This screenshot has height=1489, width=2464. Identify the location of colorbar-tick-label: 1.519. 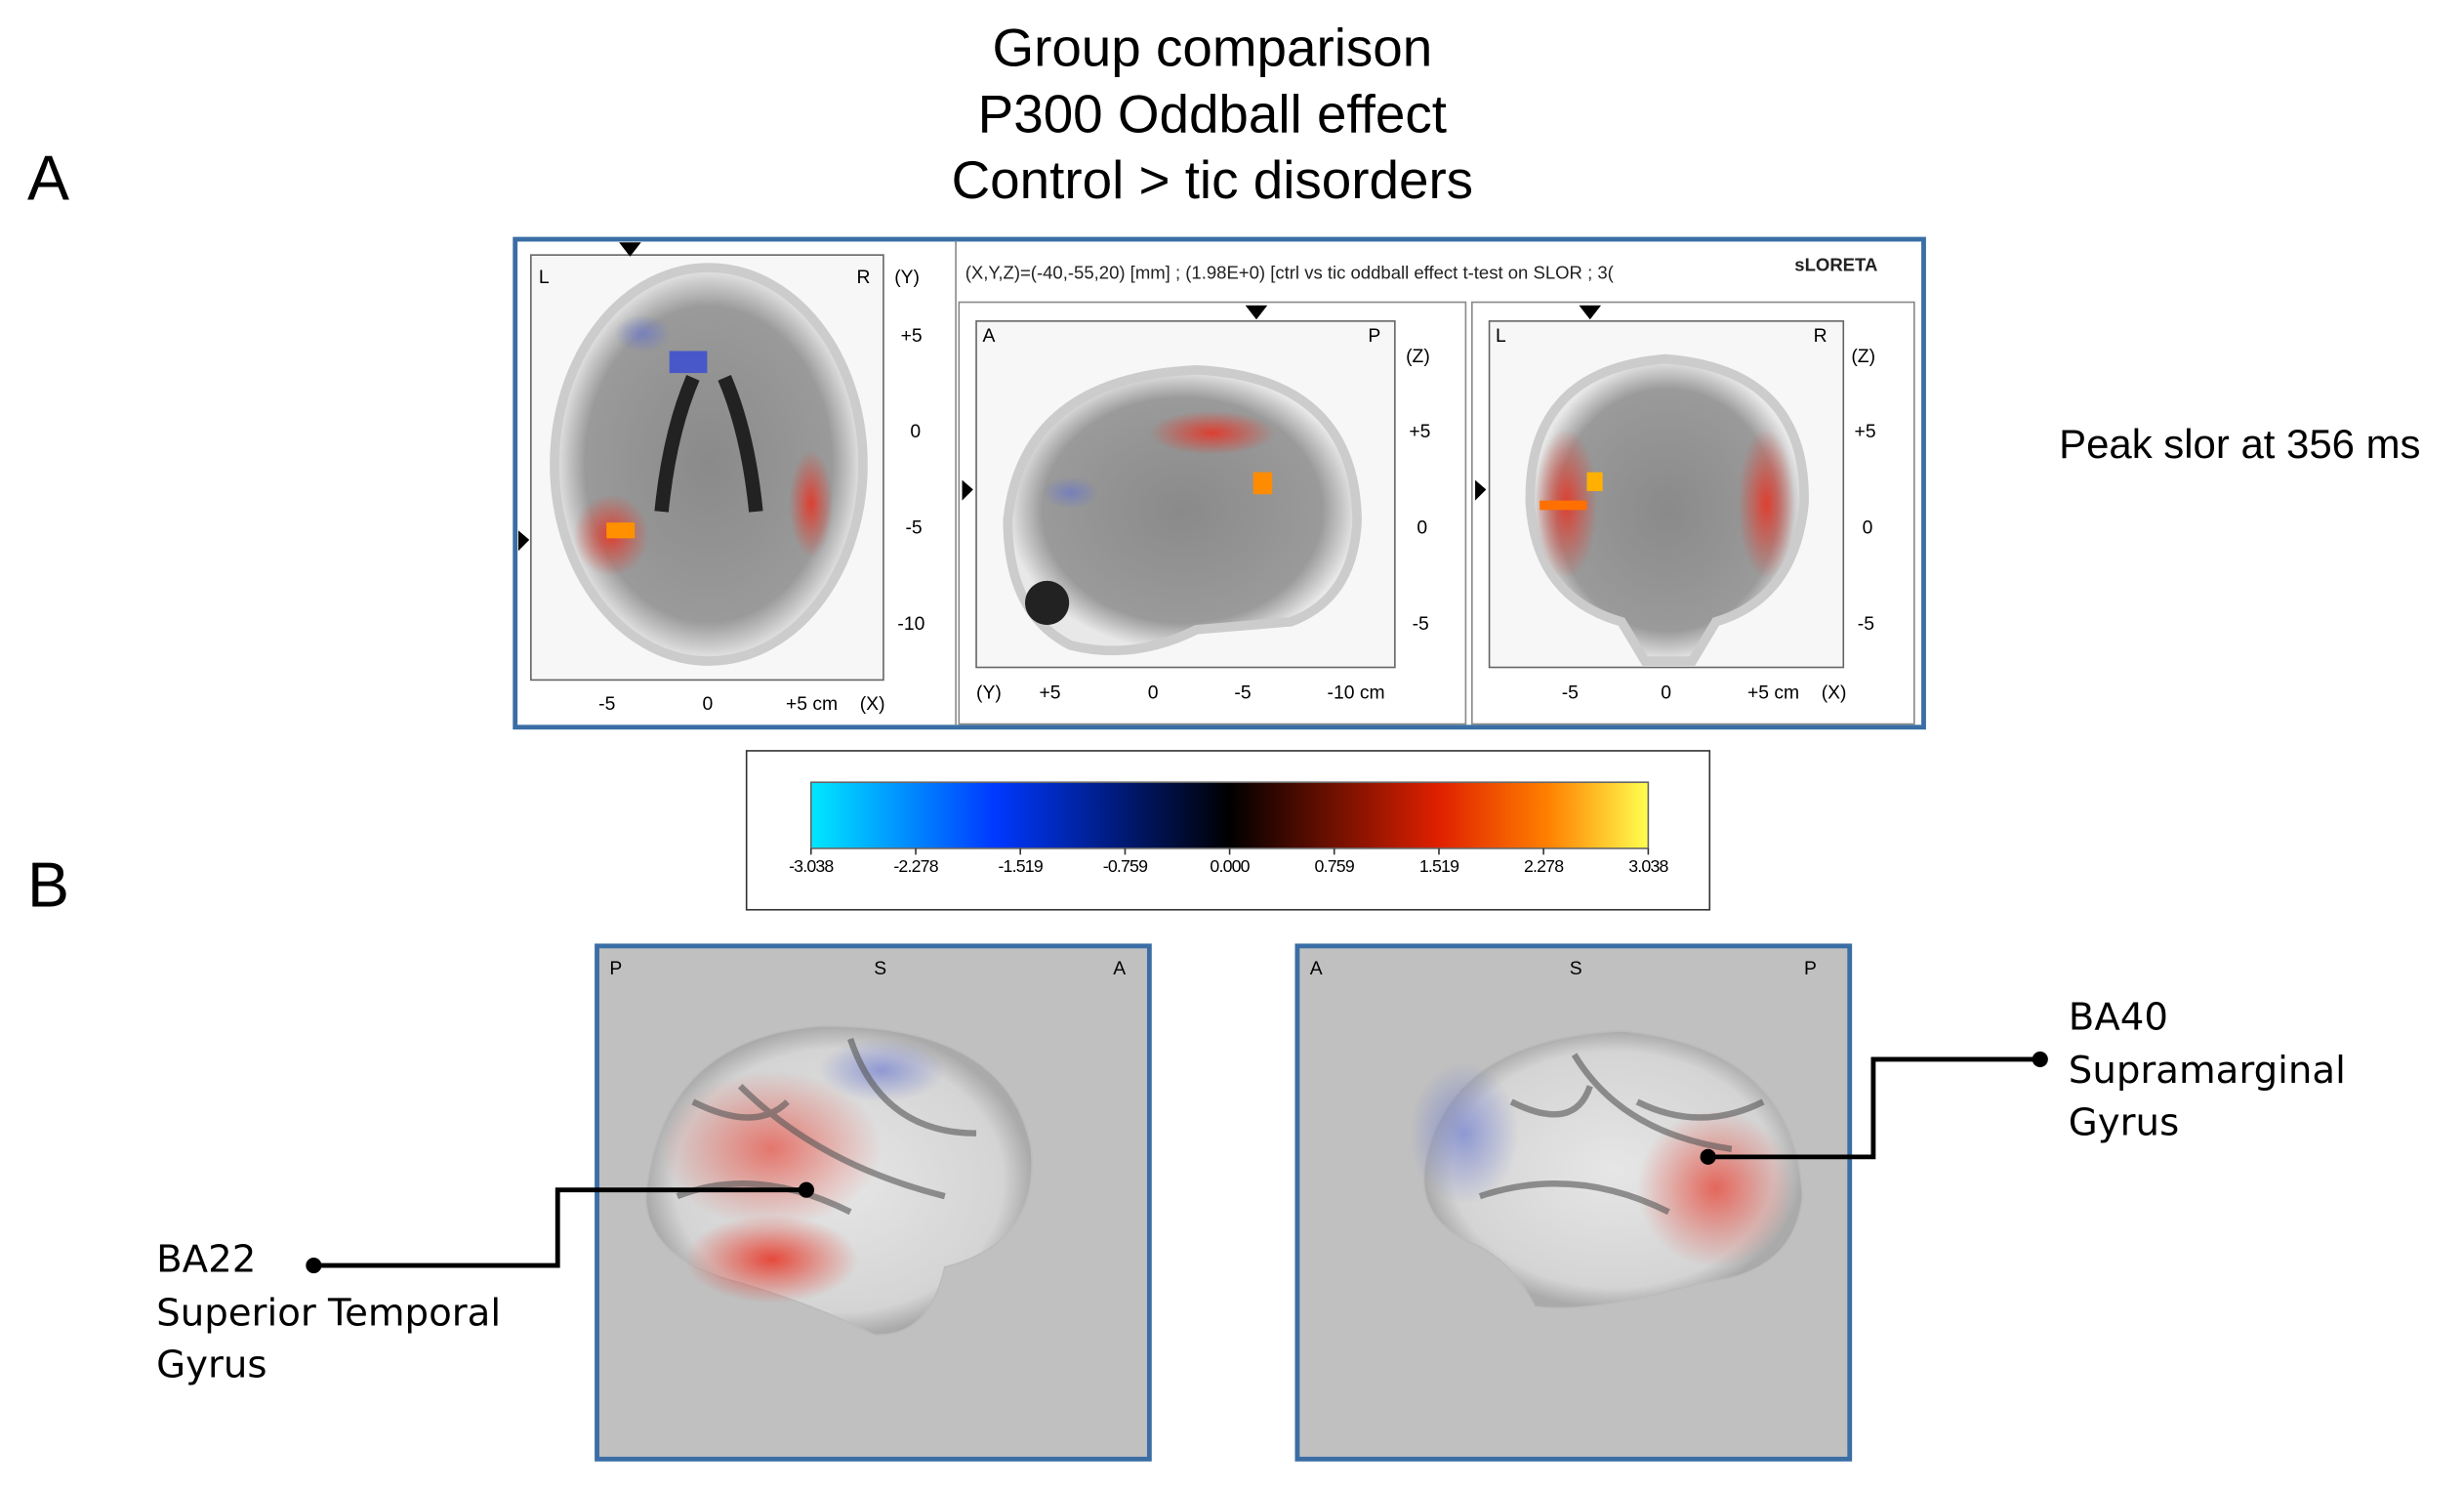
(1439, 866).